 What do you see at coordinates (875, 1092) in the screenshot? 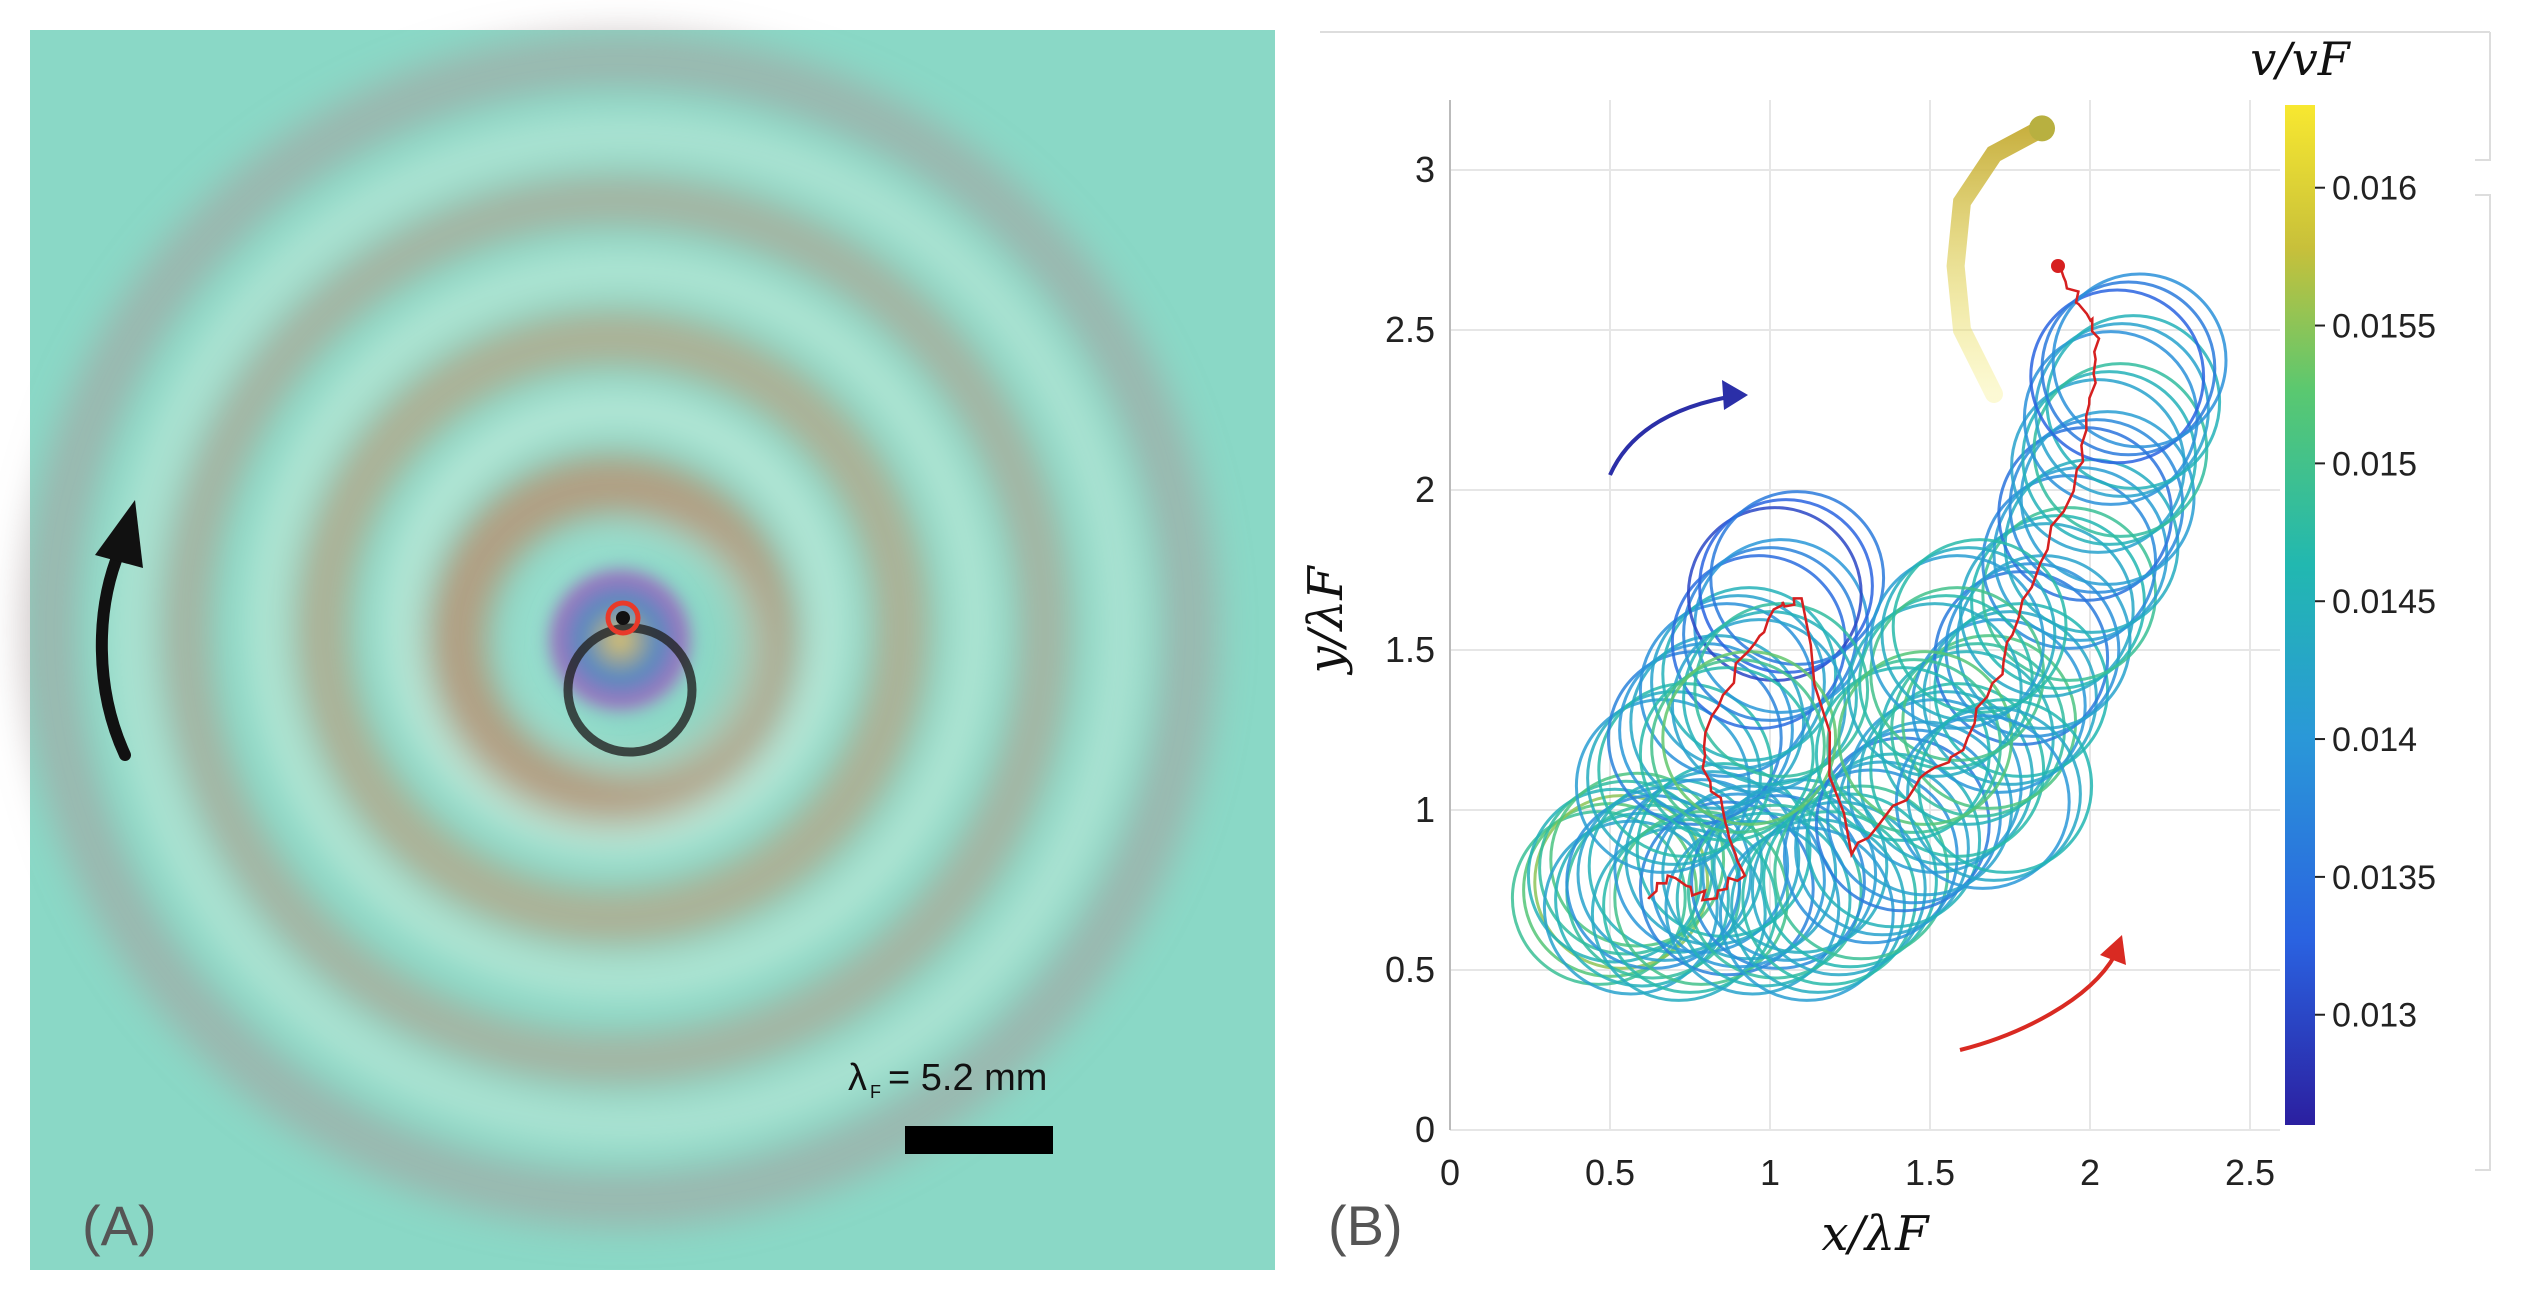
I see `scale-bar-subscript: F` at bounding box center [875, 1092].